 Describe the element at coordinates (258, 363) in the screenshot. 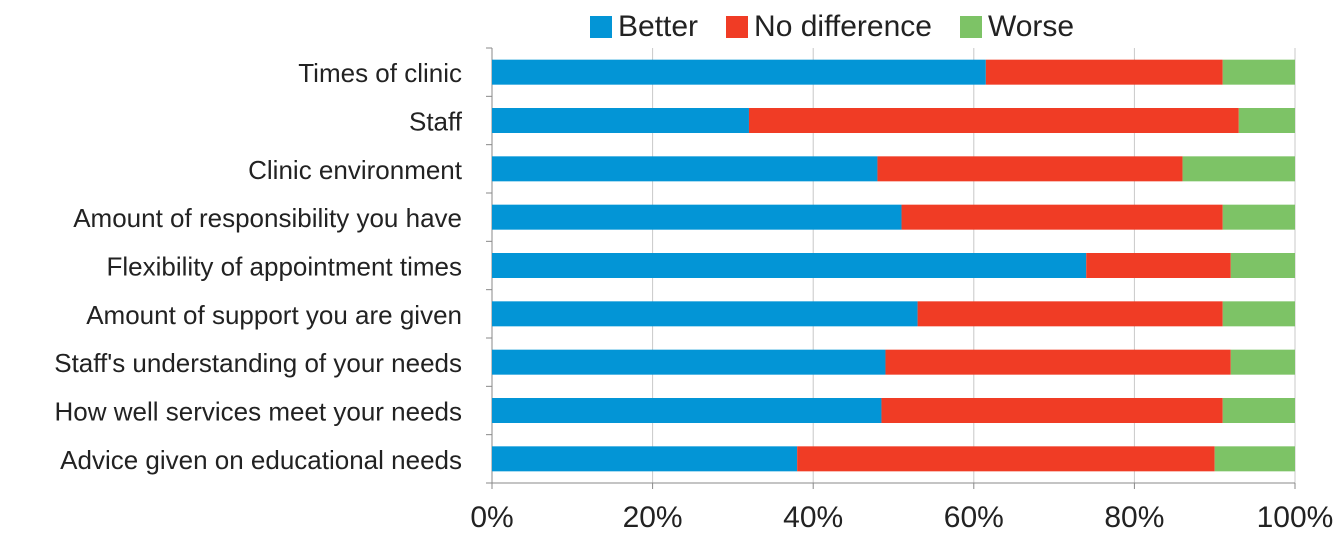

I see `category-label: Staff's understanding of your needs` at that location.